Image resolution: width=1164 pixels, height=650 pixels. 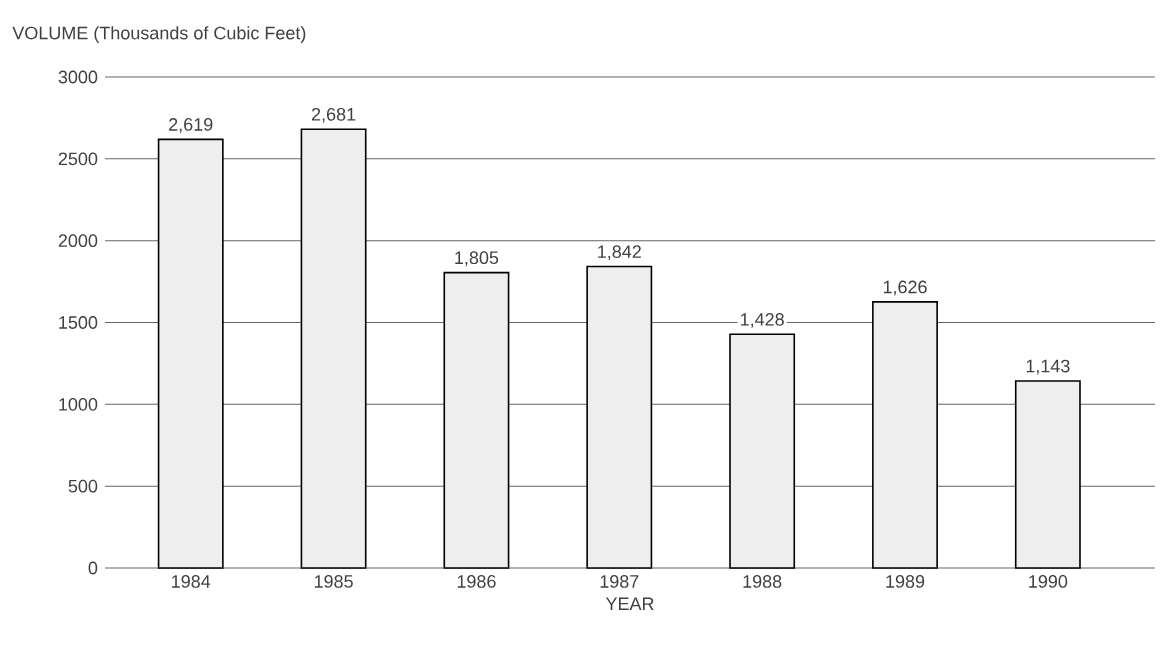 What do you see at coordinates (1048, 581) in the screenshot?
I see `x-tick-label: 1990` at bounding box center [1048, 581].